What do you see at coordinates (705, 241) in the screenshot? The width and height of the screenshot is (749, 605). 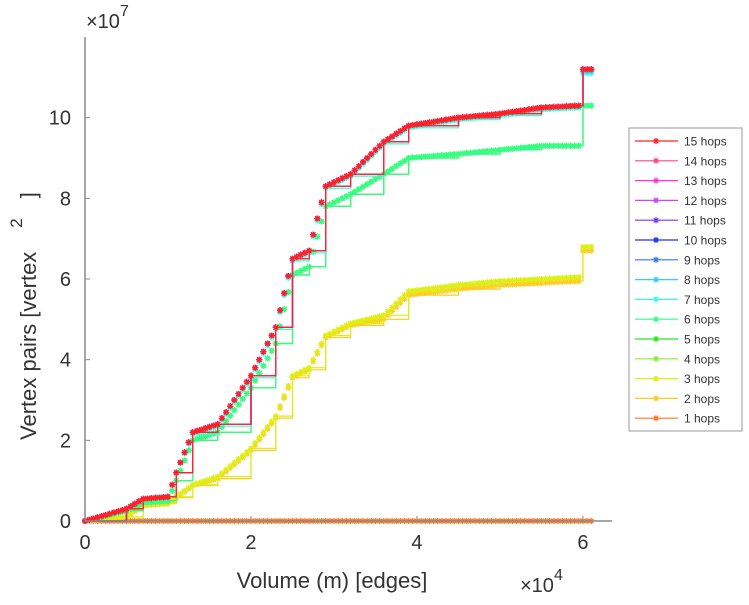 I see `legend-label: 10 hops` at bounding box center [705, 241].